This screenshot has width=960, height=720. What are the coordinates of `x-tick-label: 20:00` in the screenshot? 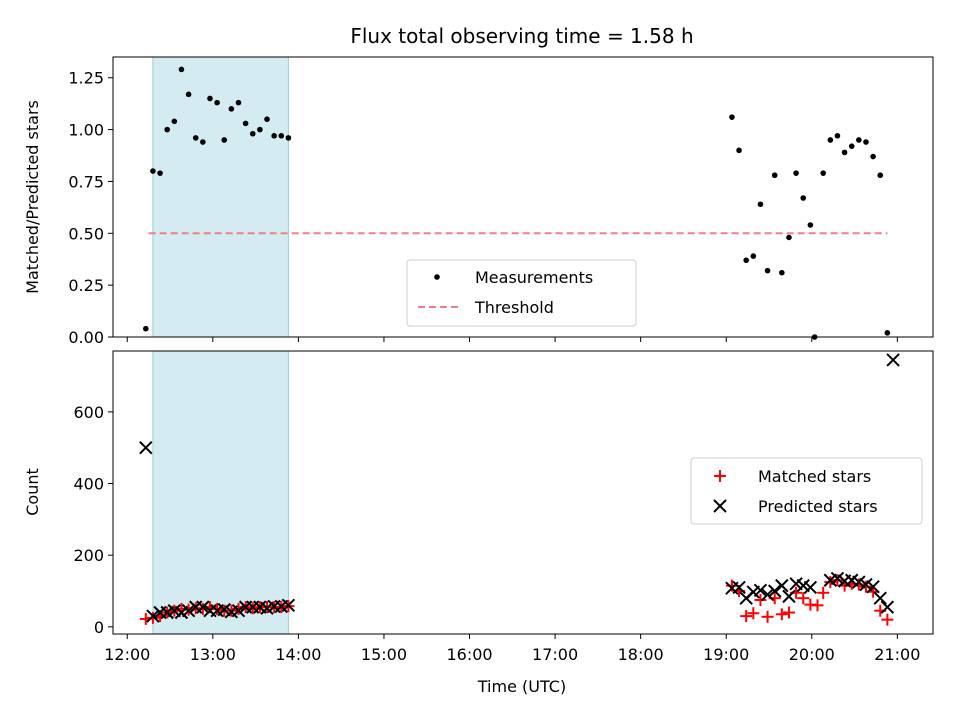 It's located at (812, 654).